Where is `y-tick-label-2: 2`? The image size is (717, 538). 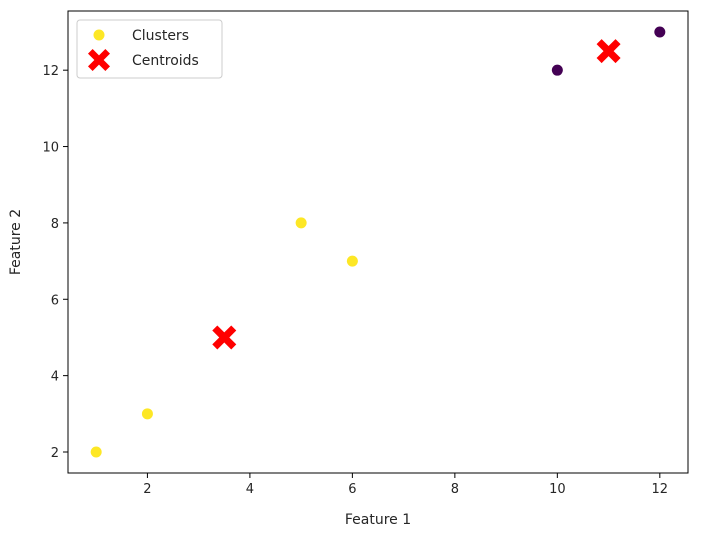 y-tick-label-2: 2 is located at coordinates (55, 453).